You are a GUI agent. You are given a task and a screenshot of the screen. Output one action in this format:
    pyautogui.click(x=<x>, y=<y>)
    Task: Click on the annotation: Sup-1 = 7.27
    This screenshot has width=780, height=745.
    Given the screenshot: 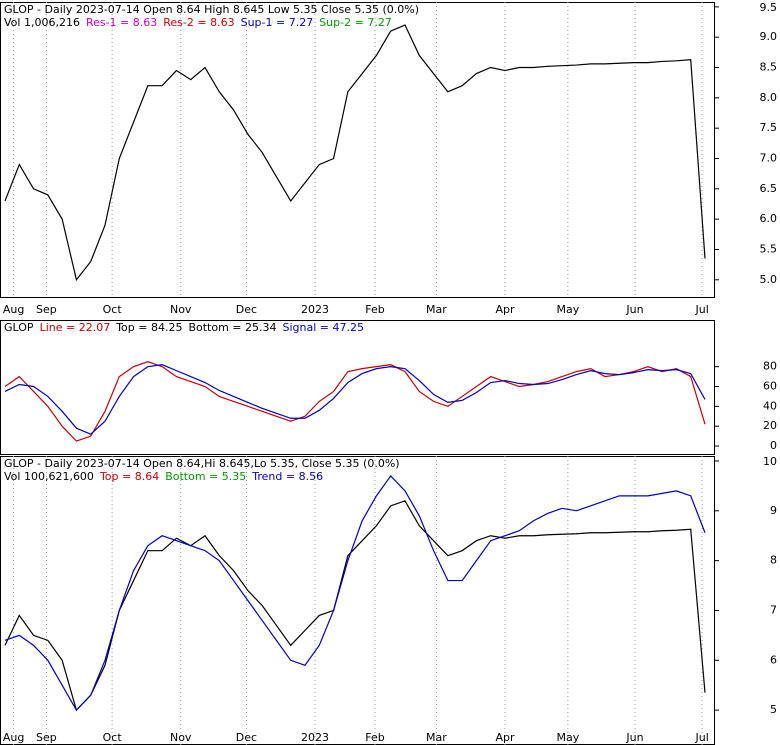 What is the action you would take?
    pyautogui.click(x=277, y=22)
    